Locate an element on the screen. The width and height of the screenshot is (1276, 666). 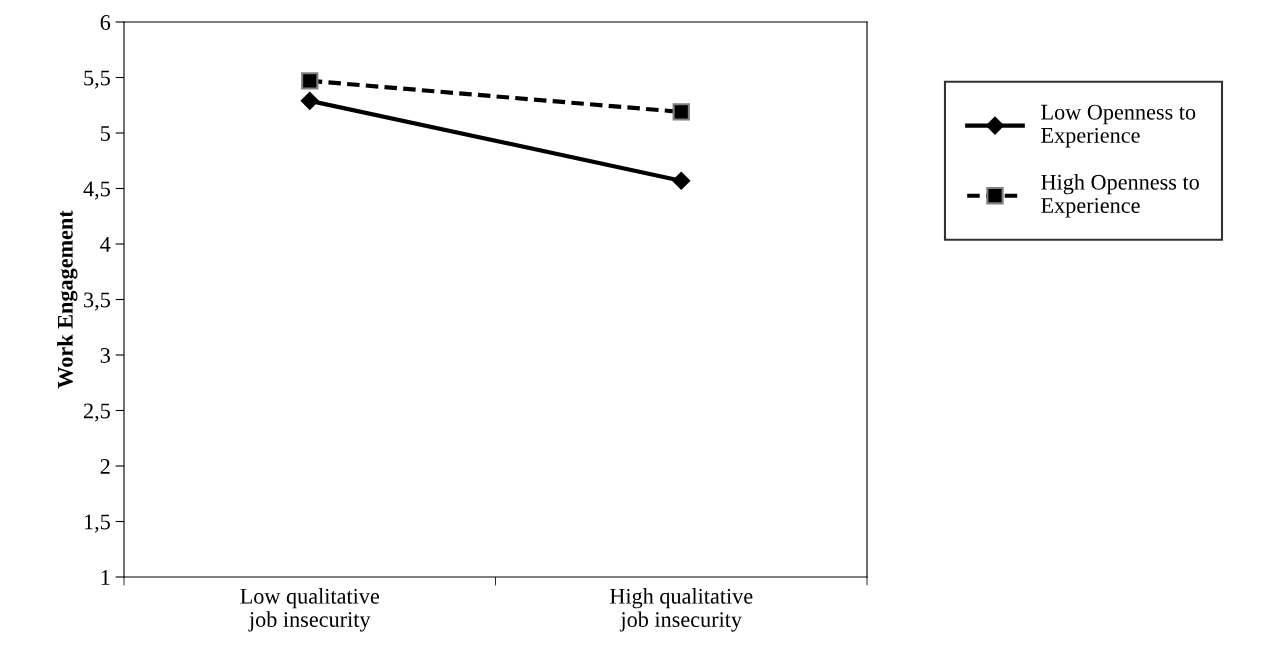
y-tick-label: 2,5 is located at coordinates (97, 412).